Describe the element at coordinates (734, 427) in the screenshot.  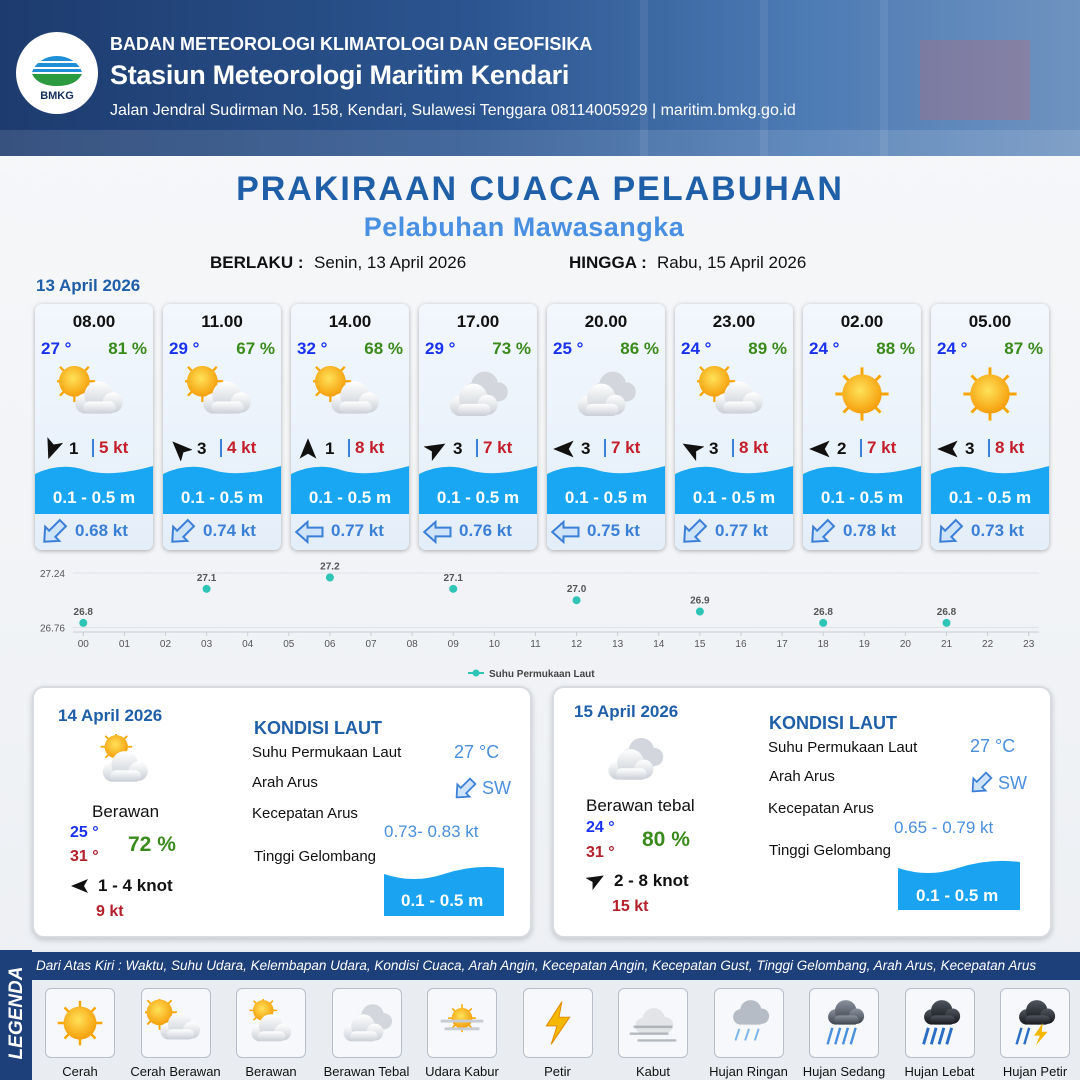
I see `forecast-card: 23.00 24 ° 89 % 3 8 kt 0.1 - 0.5 m 0.77 kt` at that location.